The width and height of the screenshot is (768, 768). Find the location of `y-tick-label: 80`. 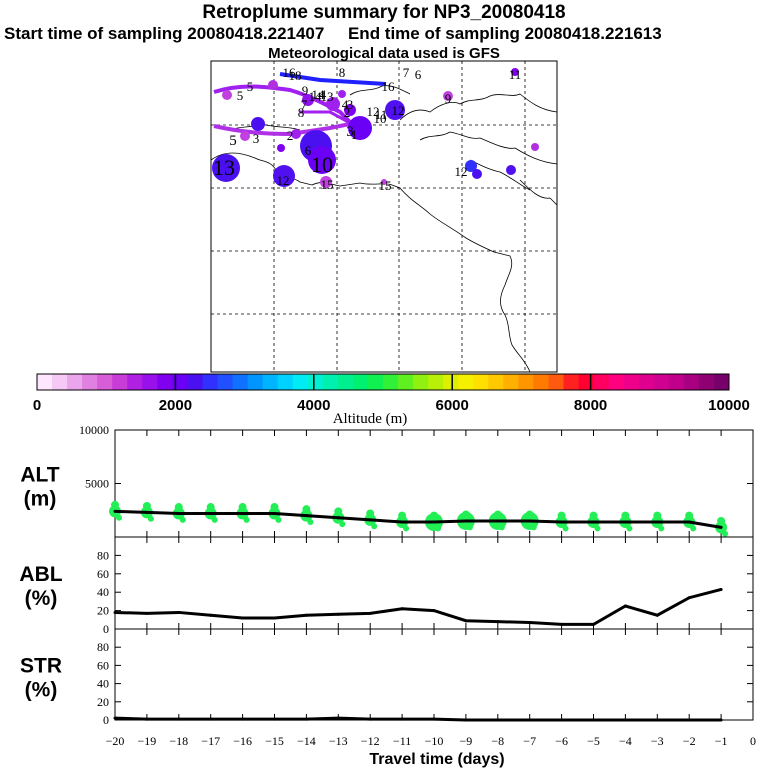

y-tick-label: 80 is located at coordinates (103, 647).